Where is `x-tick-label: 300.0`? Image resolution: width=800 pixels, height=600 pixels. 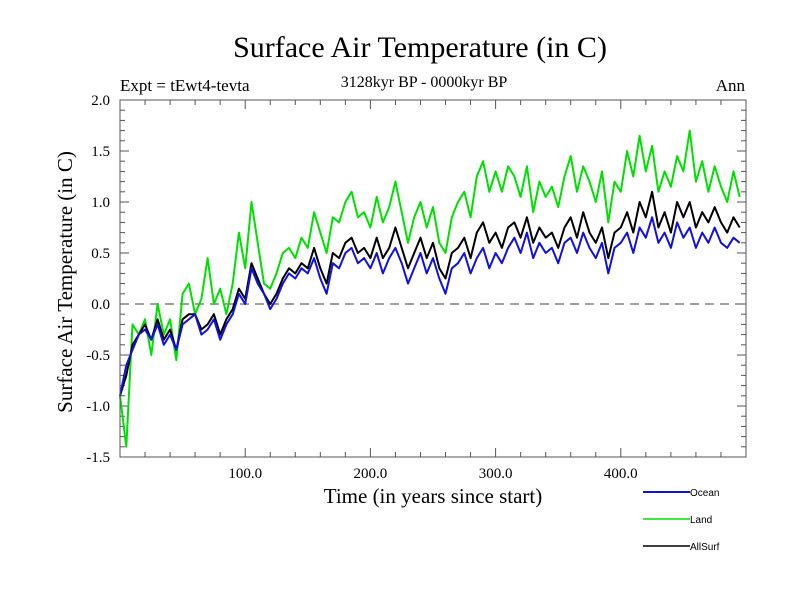
x-tick-label: 300.0 is located at coordinates (496, 474).